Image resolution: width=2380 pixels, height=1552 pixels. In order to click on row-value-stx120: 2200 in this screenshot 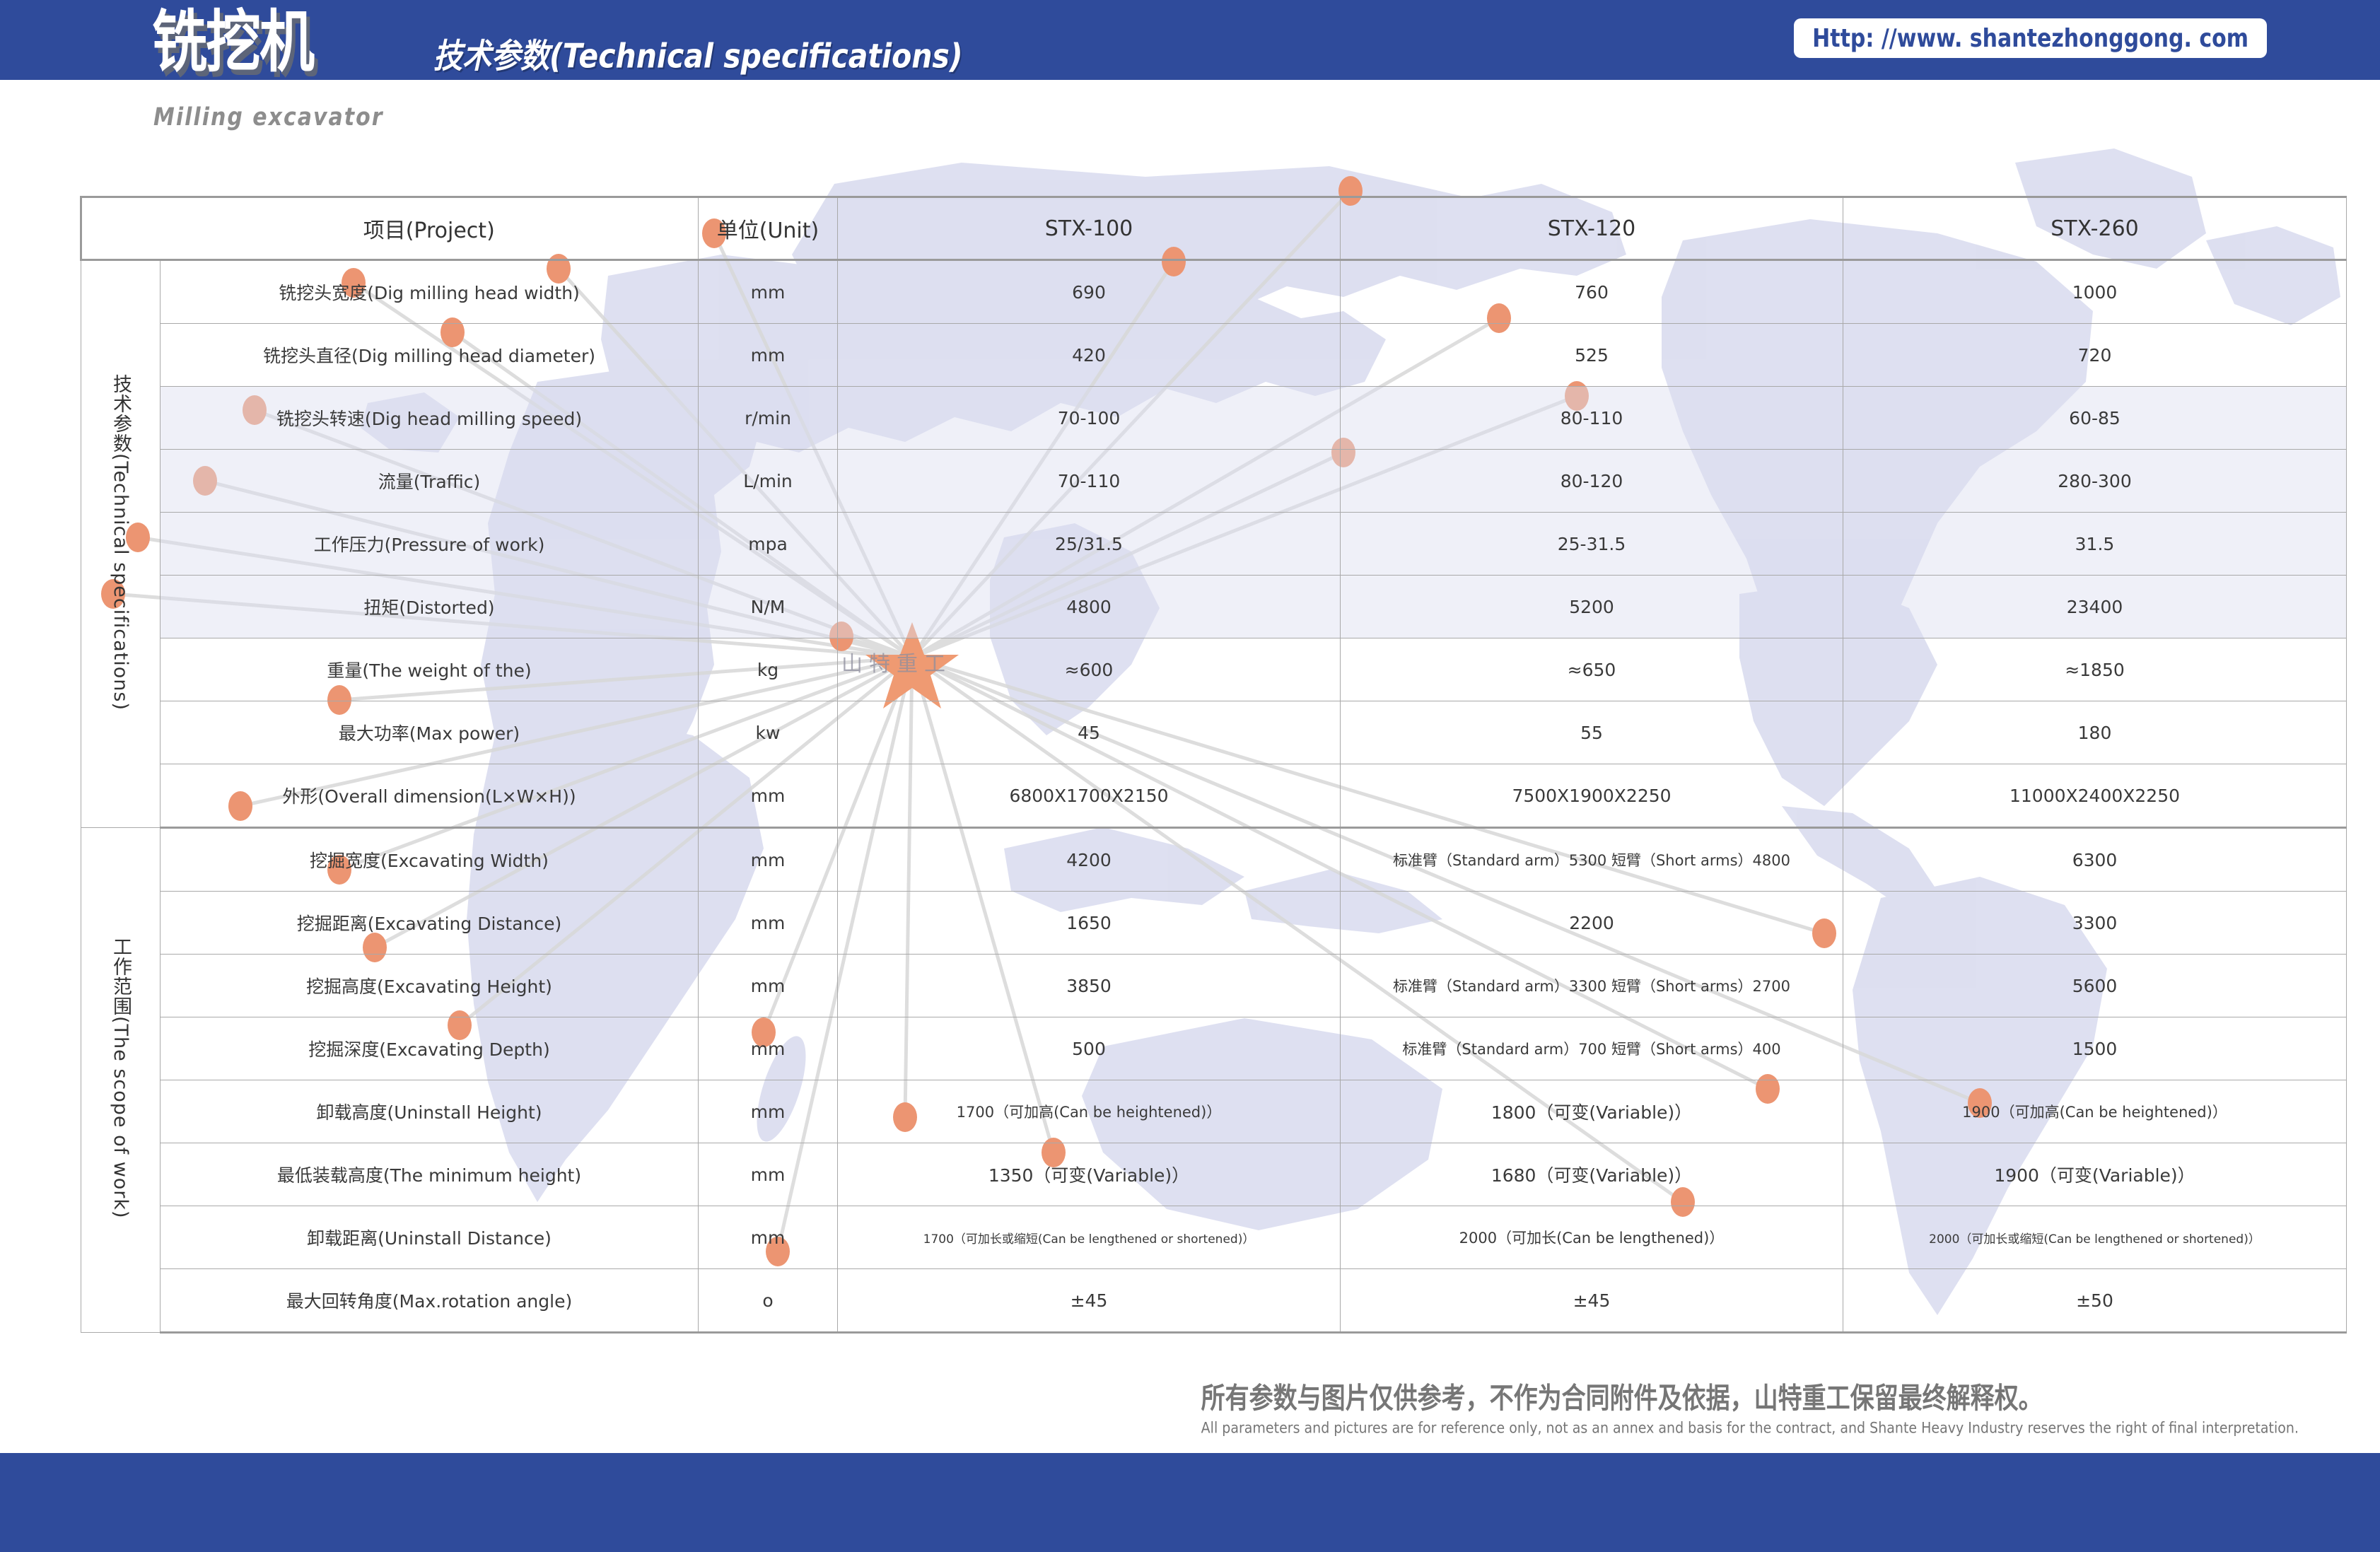, I will do `click(1591, 923)`.